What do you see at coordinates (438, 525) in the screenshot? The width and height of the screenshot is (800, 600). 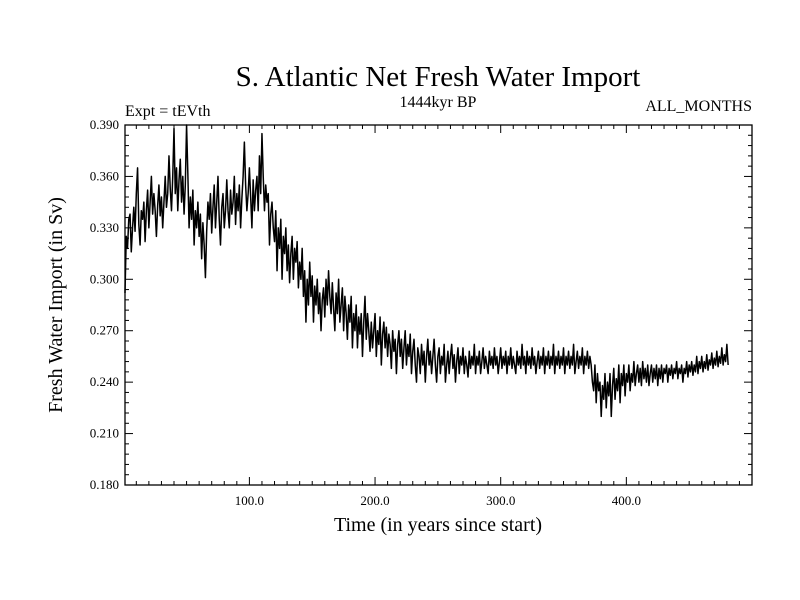 I see `x-axis-label: Time (in years since start)` at bounding box center [438, 525].